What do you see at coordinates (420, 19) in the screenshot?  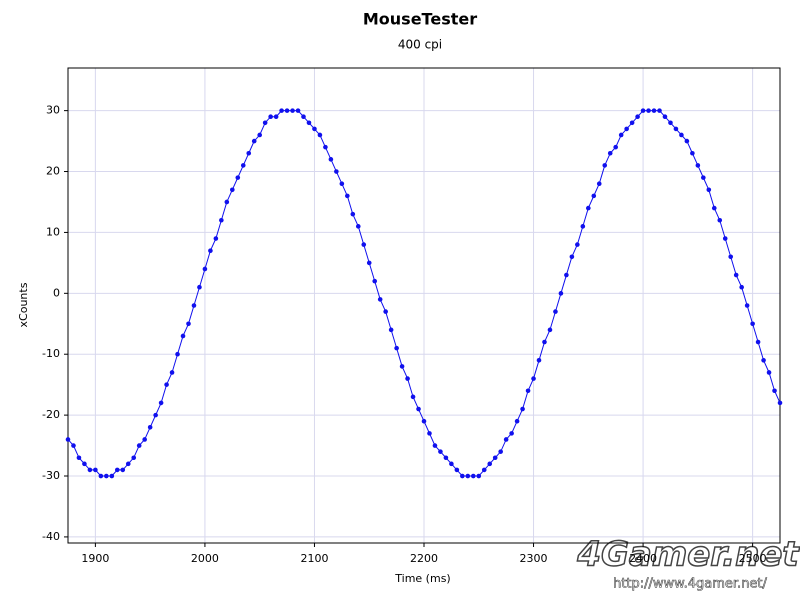 I see `chart-title: MouseTester` at bounding box center [420, 19].